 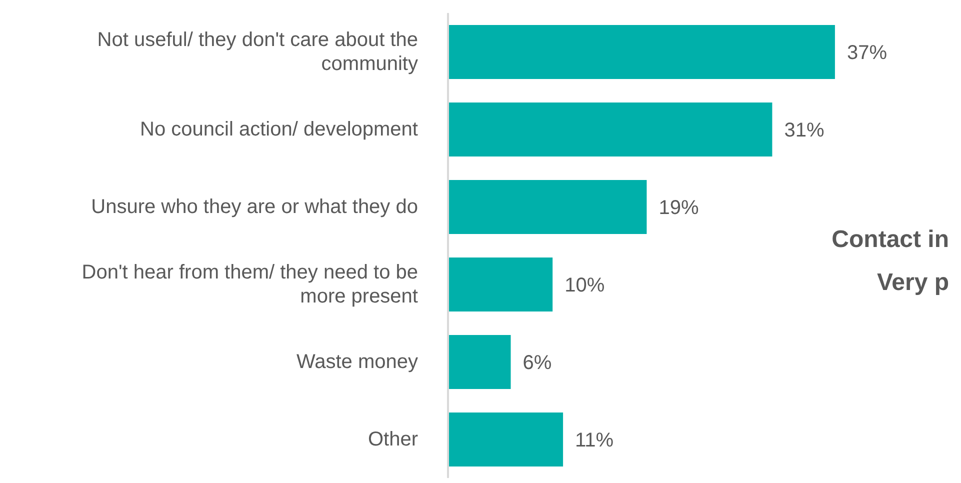 I want to click on y-tick-label: Waste money, so click(x=357, y=361).